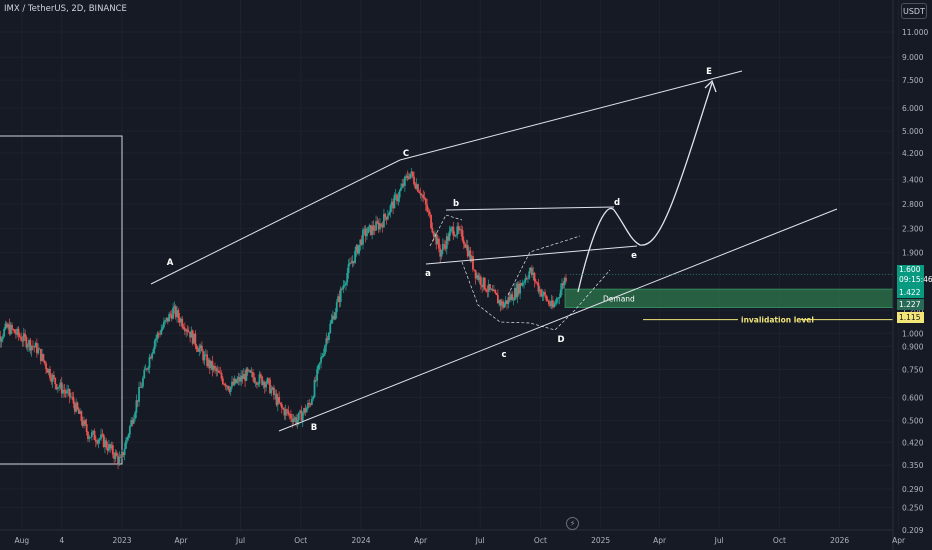  Describe the element at coordinates (914, 11) in the screenshot. I see `currency-button: USDT` at that location.